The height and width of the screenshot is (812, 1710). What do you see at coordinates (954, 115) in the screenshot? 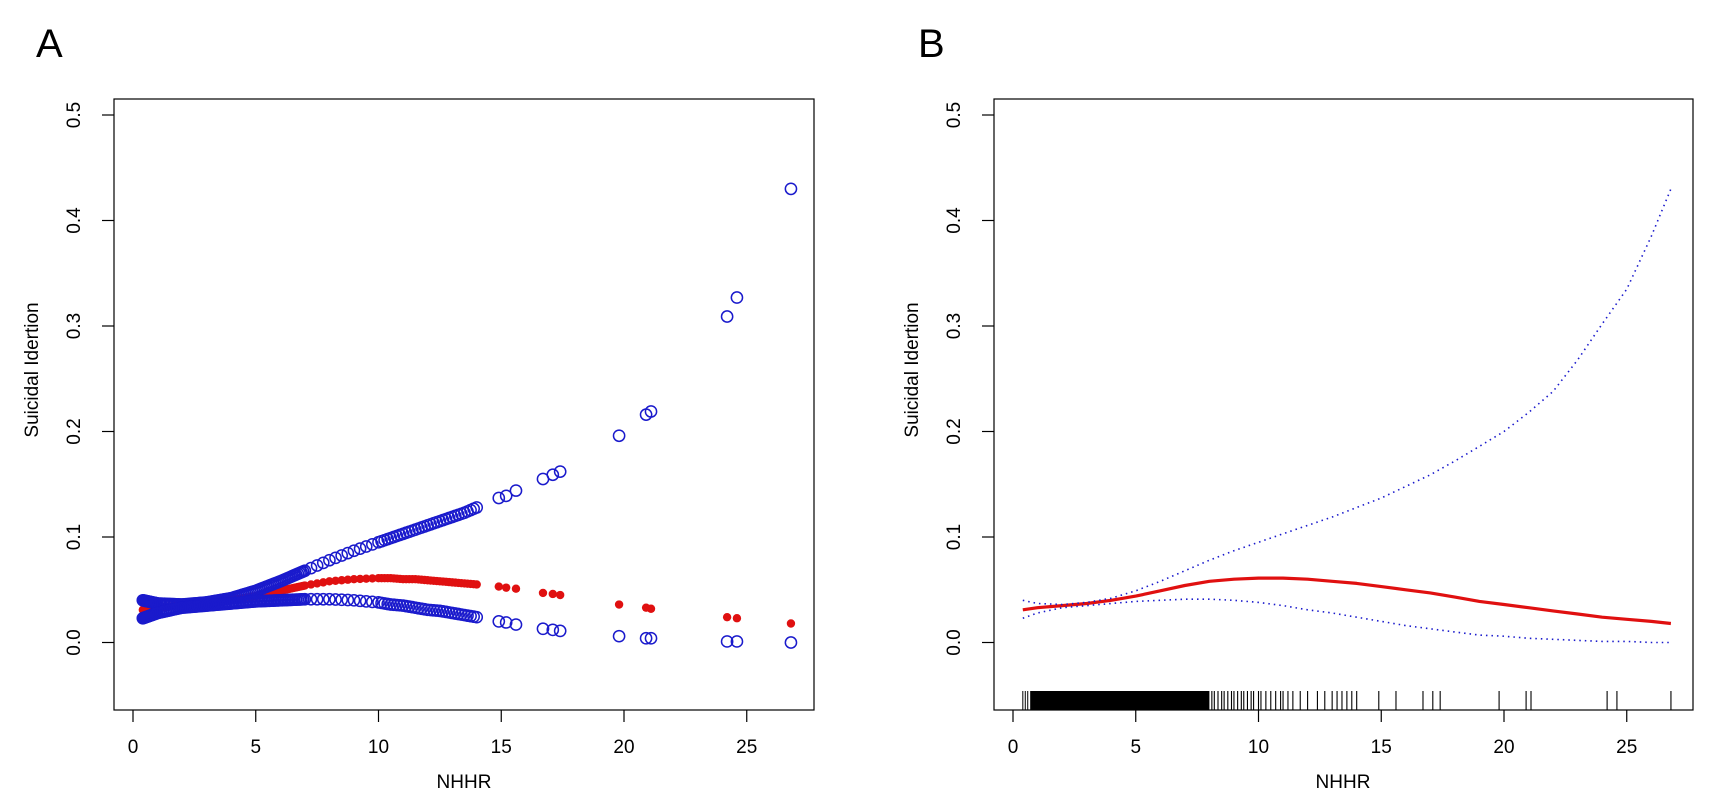
I see `y-tick-label-b-5: 0.5` at bounding box center [954, 115].